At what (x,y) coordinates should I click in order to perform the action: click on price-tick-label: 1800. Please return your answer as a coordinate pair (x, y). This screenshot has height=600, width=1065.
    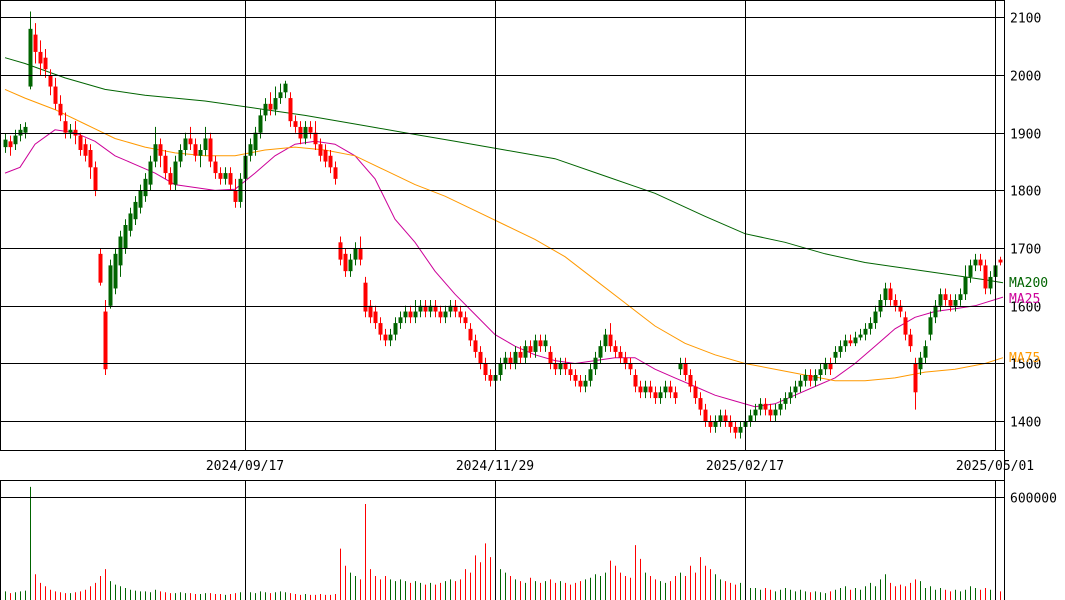
    Looking at the image, I should click on (1025, 192).